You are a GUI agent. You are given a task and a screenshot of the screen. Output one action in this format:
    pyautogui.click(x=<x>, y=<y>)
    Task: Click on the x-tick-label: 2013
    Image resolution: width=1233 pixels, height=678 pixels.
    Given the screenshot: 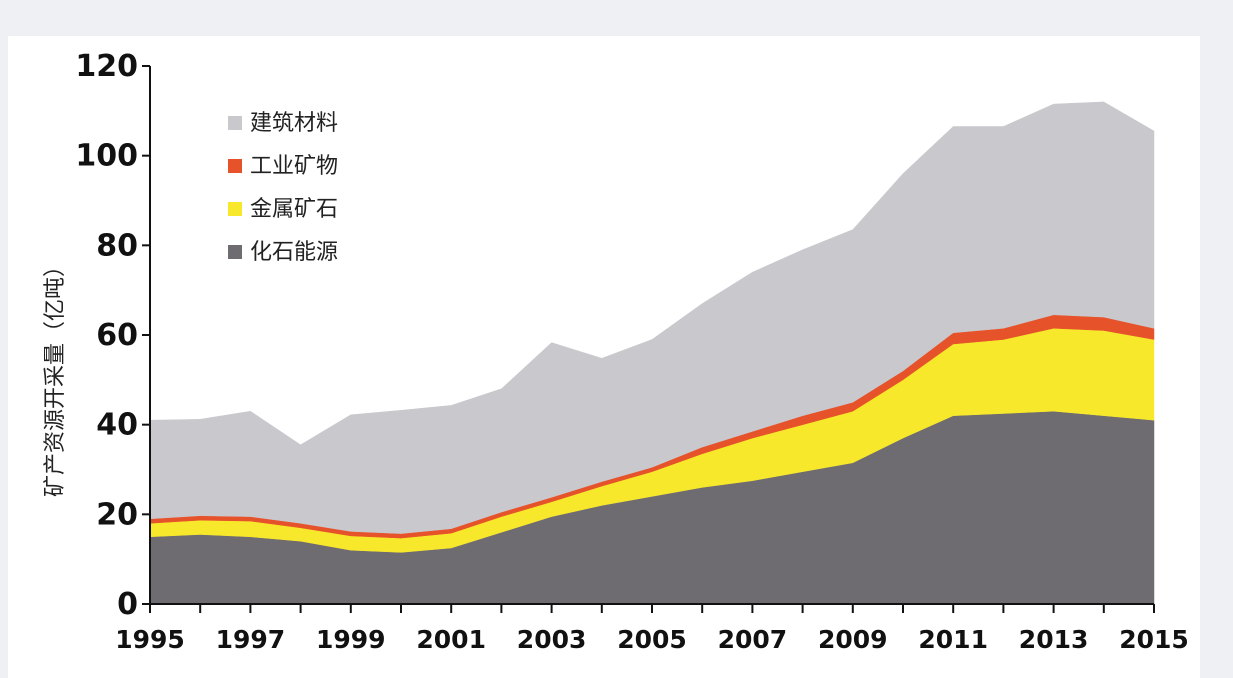 What is the action you would take?
    pyautogui.click(x=1054, y=639)
    